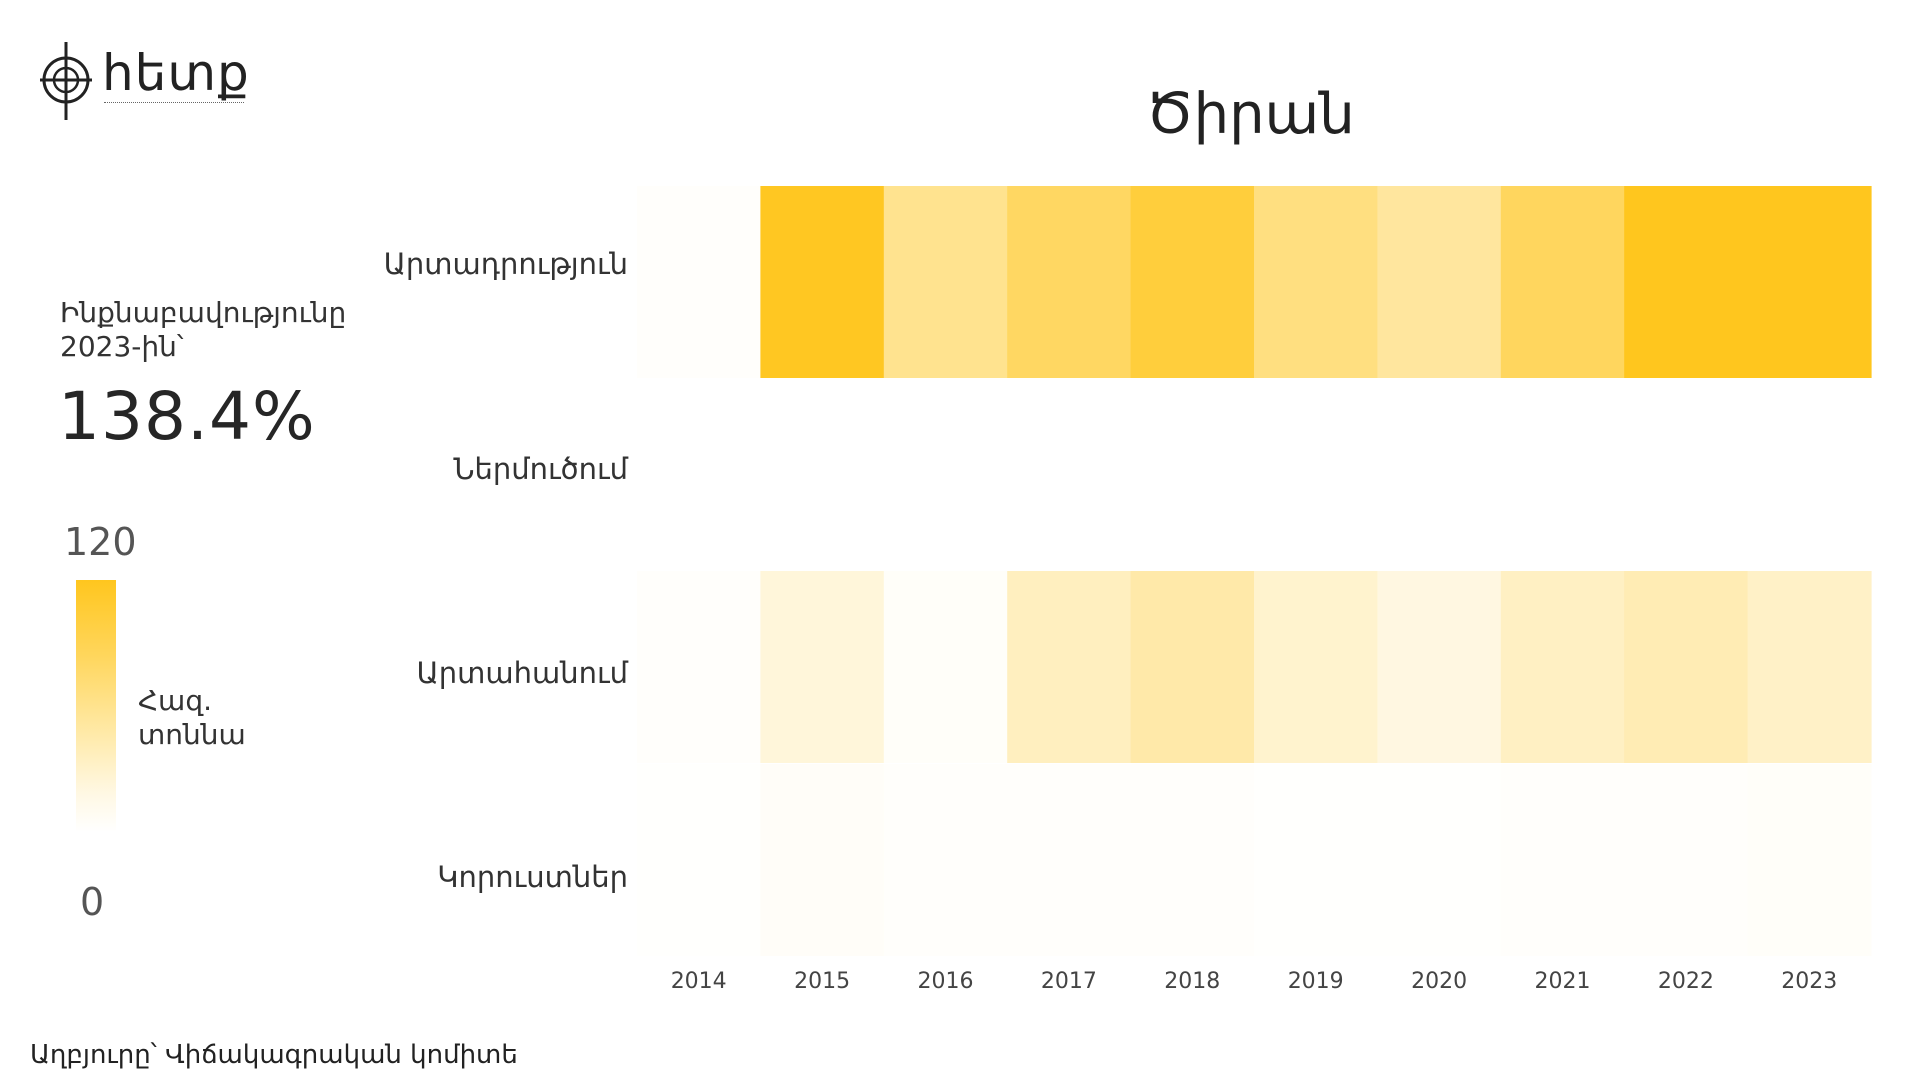 The image size is (1920, 1080). What do you see at coordinates (1069, 981) in the screenshot?
I see `x-tick-label-2017: 2017` at bounding box center [1069, 981].